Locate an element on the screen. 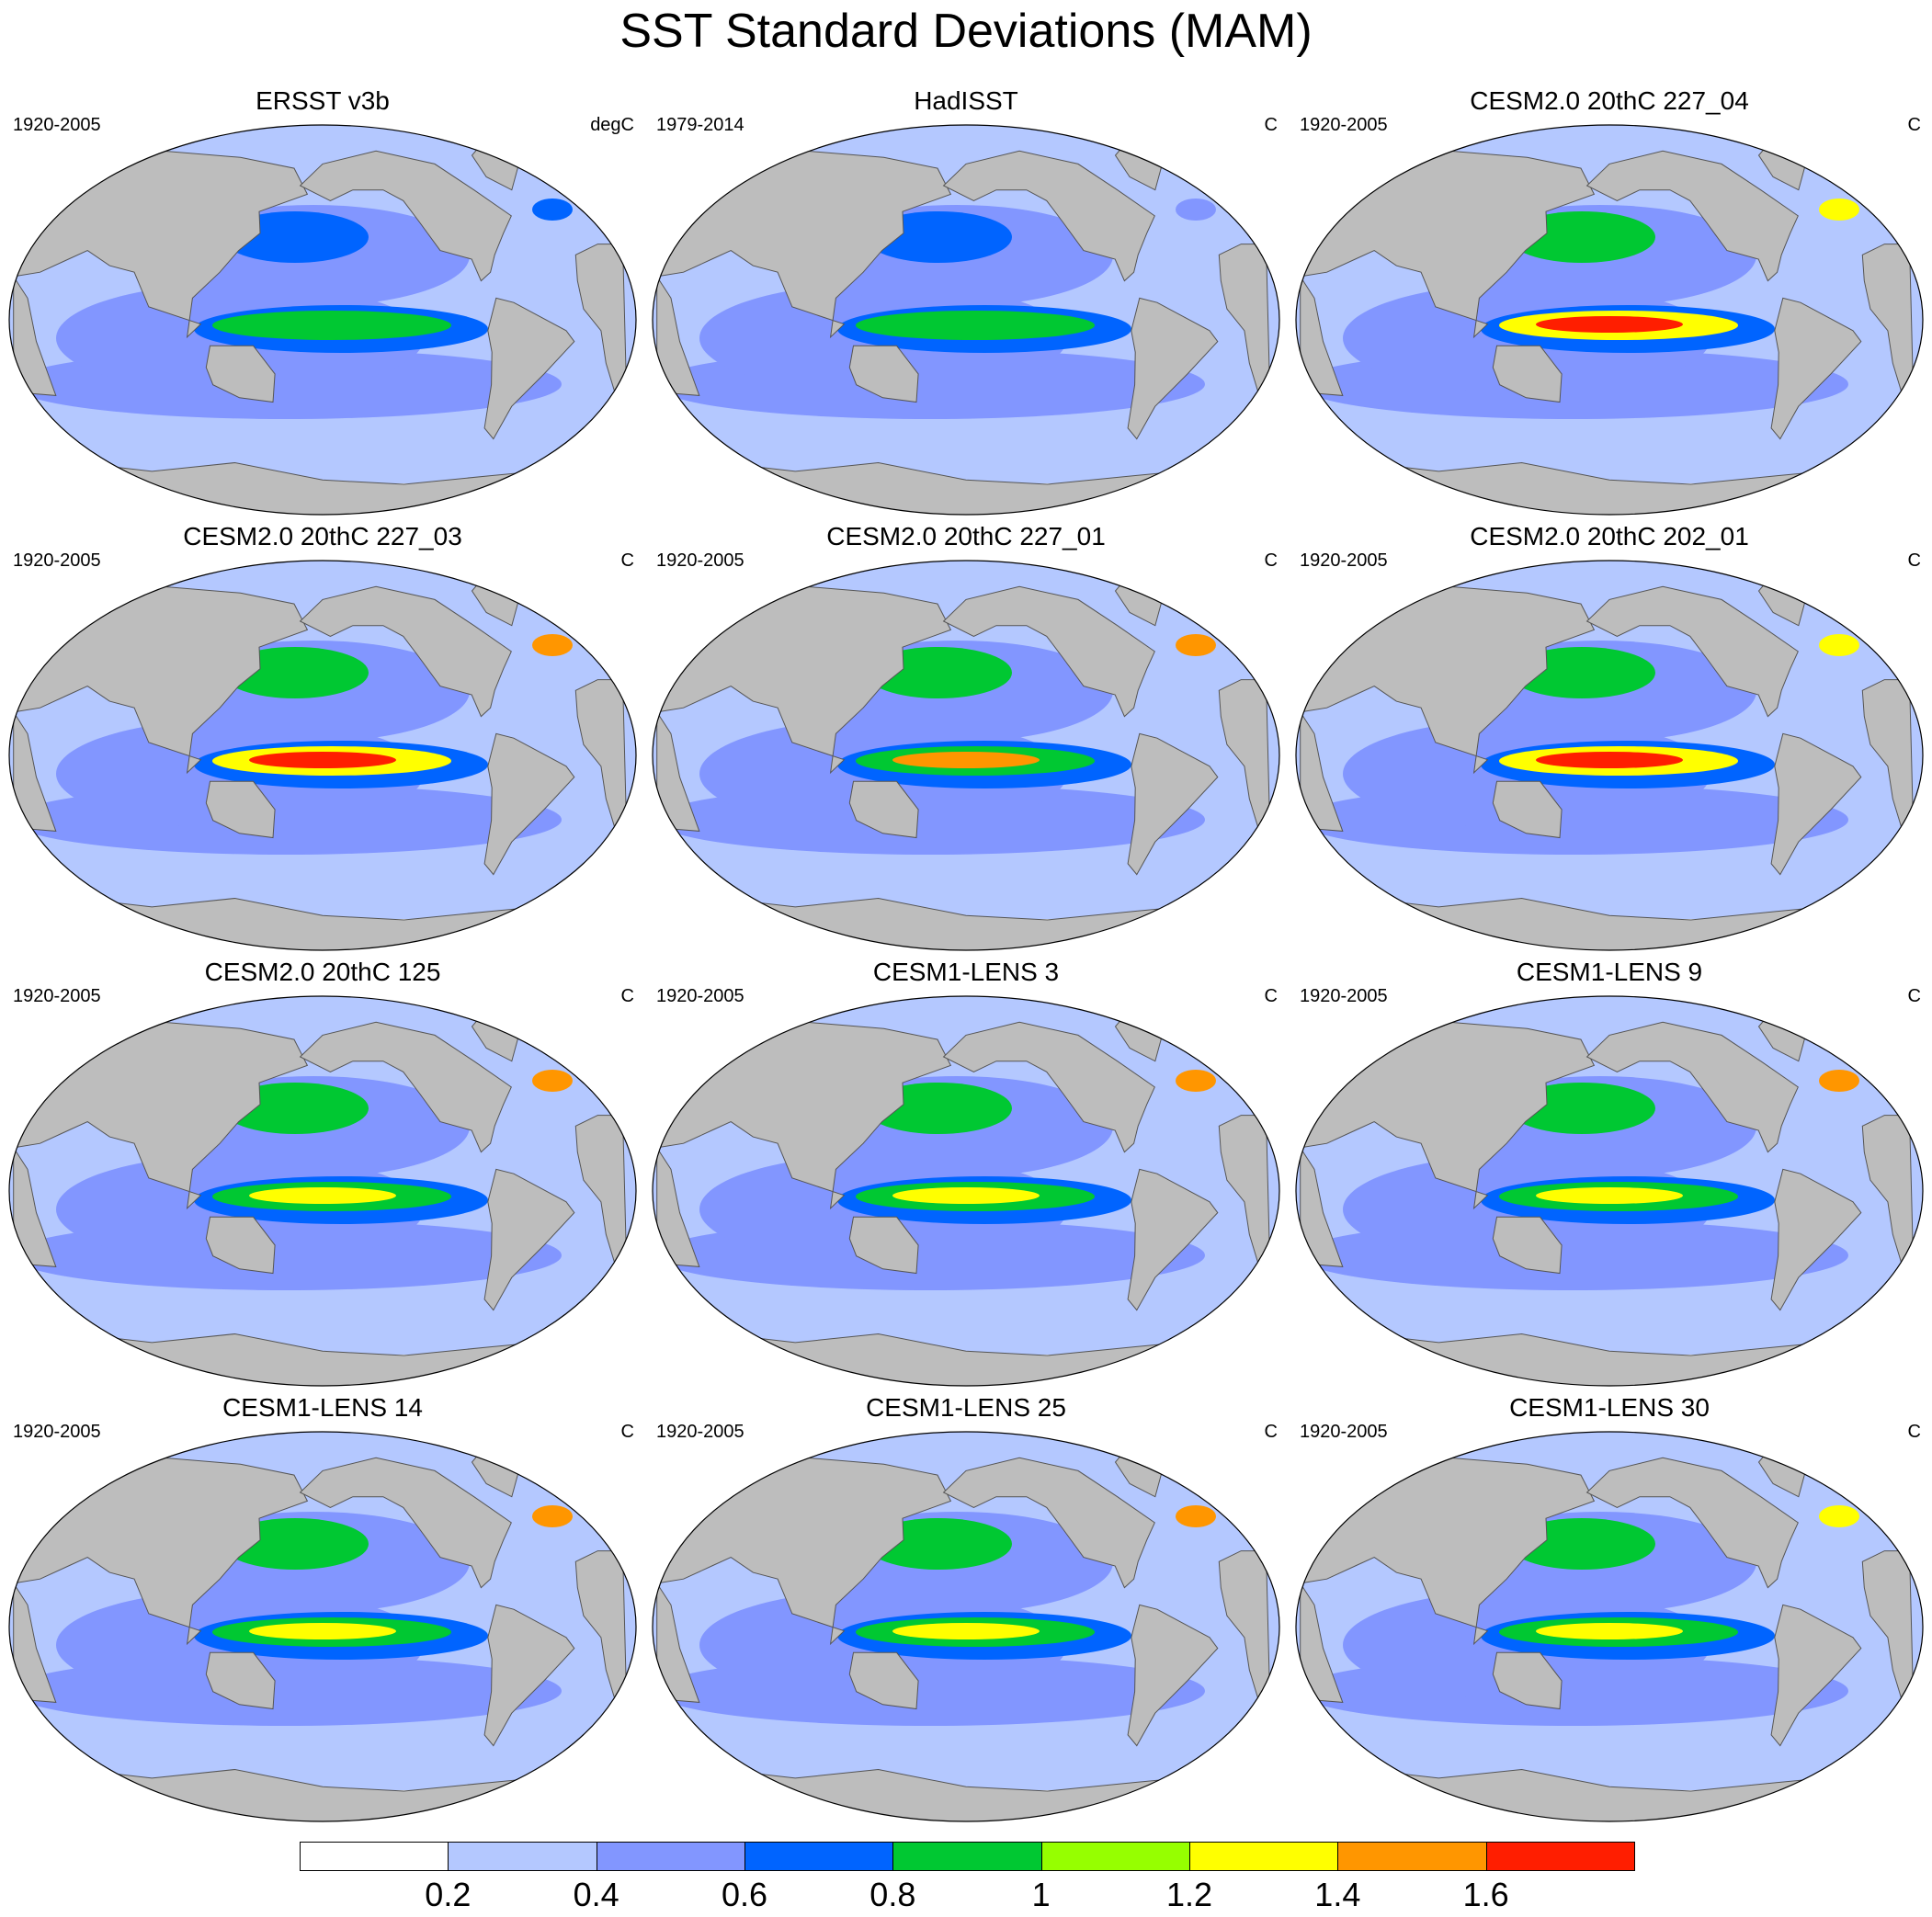  panel-title: CESM2.0 20thC 125 is located at coordinates (322, 972).